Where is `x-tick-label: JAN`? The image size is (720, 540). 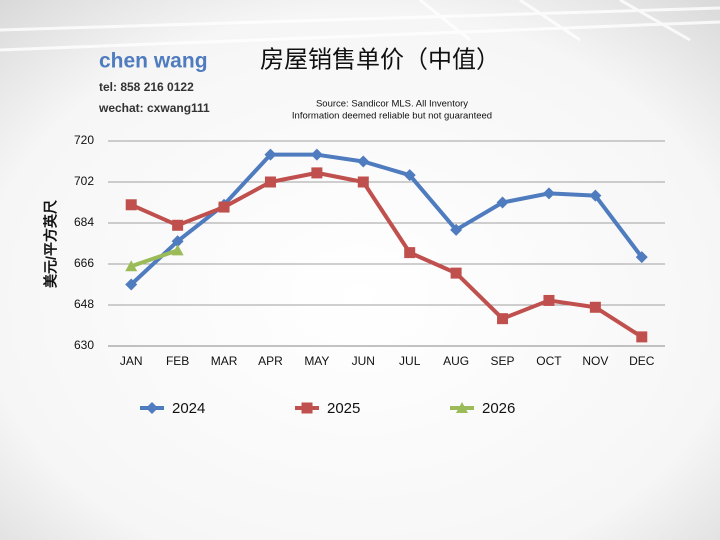 x-tick-label: JAN is located at coordinates (131, 361).